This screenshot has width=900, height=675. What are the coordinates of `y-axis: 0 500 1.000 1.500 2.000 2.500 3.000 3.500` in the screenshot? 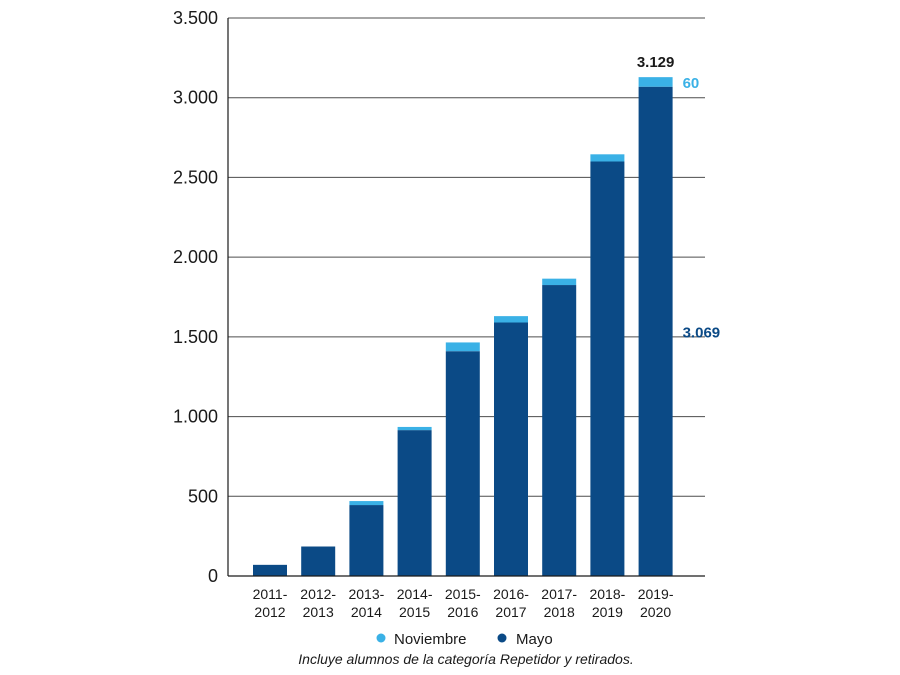 It's located at (201, 297).